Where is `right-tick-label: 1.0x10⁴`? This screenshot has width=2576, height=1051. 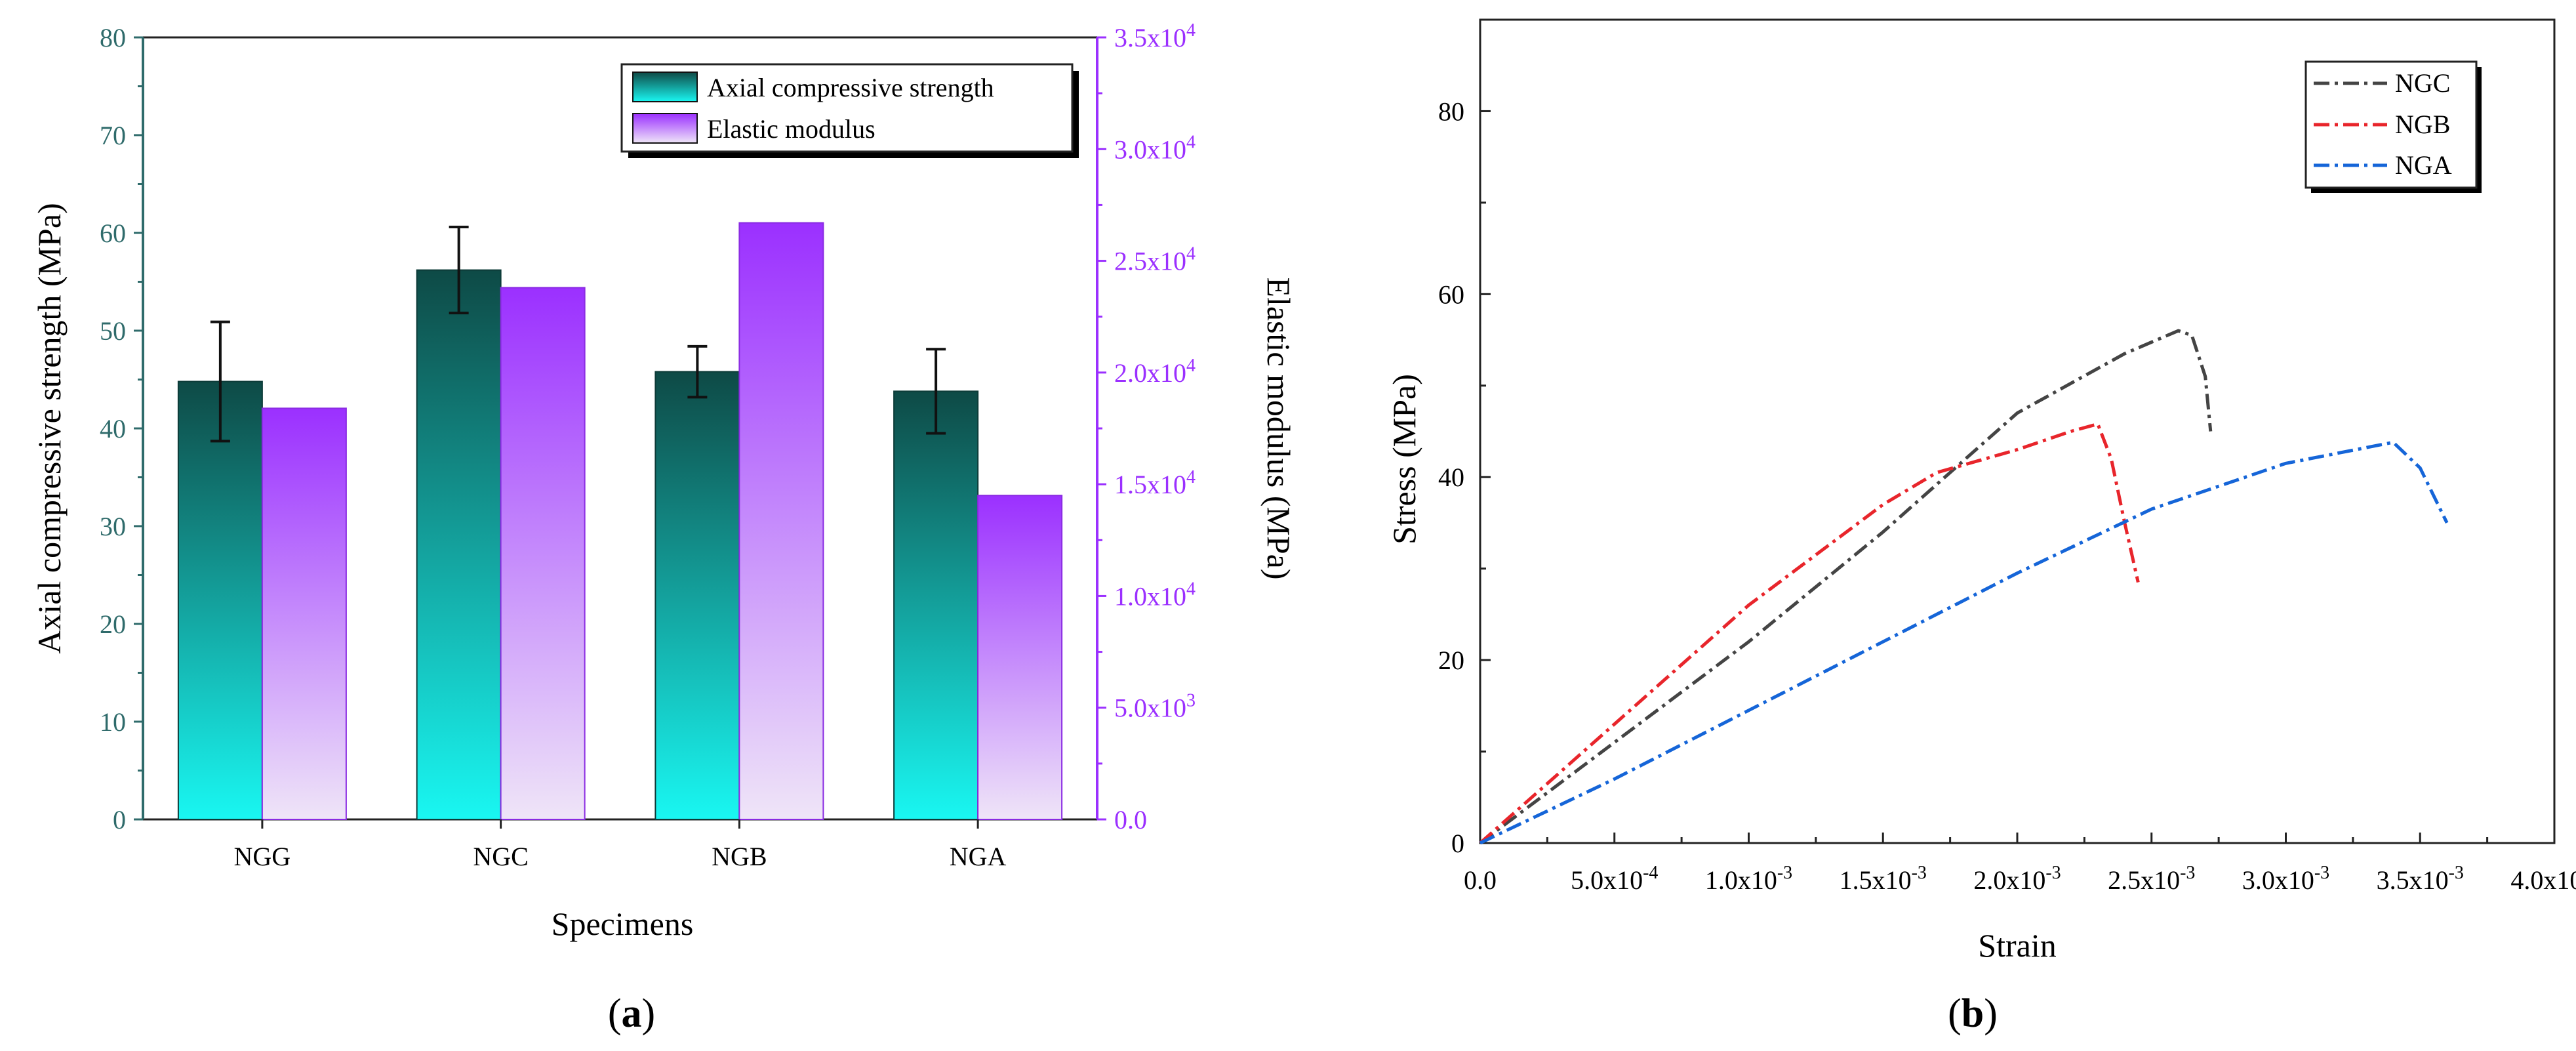
right-tick-label: 1.0x10⁴ is located at coordinates (1155, 595).